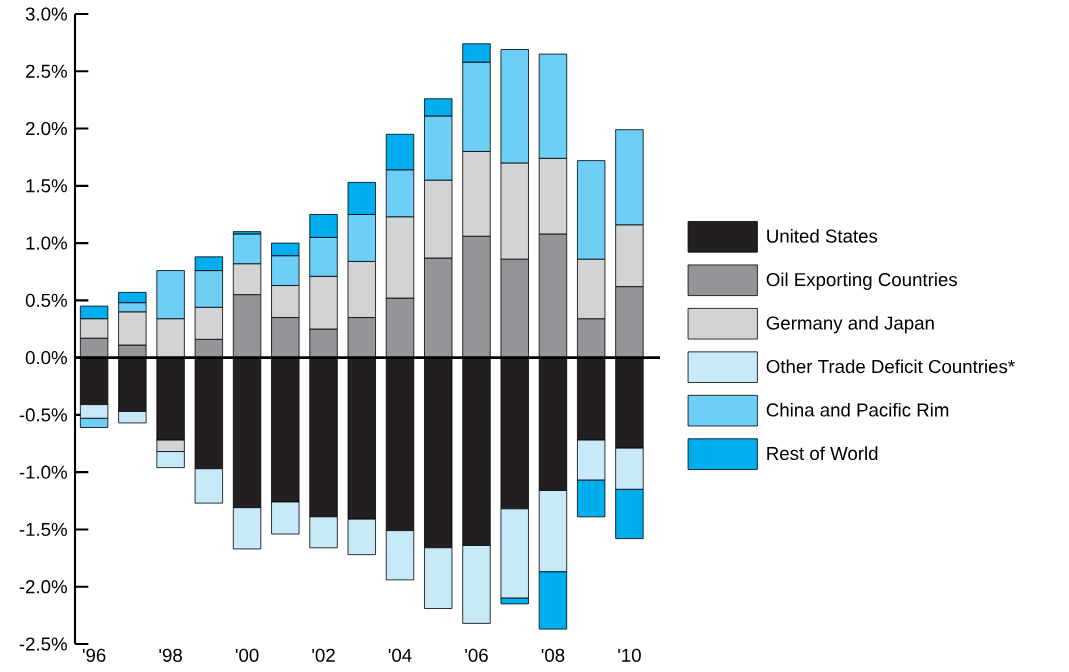 The width and height of the screenshot is (1069, 672). Describe the element at coordinates (43, 472) in the screenshot. I see `y-tick-label: -1.0%` at that location.